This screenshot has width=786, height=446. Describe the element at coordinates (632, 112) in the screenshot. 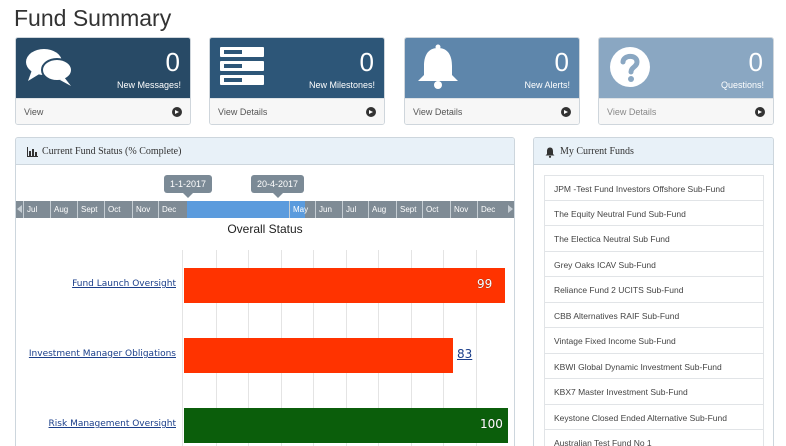

I see `questions-view-text: View Details` at that location.